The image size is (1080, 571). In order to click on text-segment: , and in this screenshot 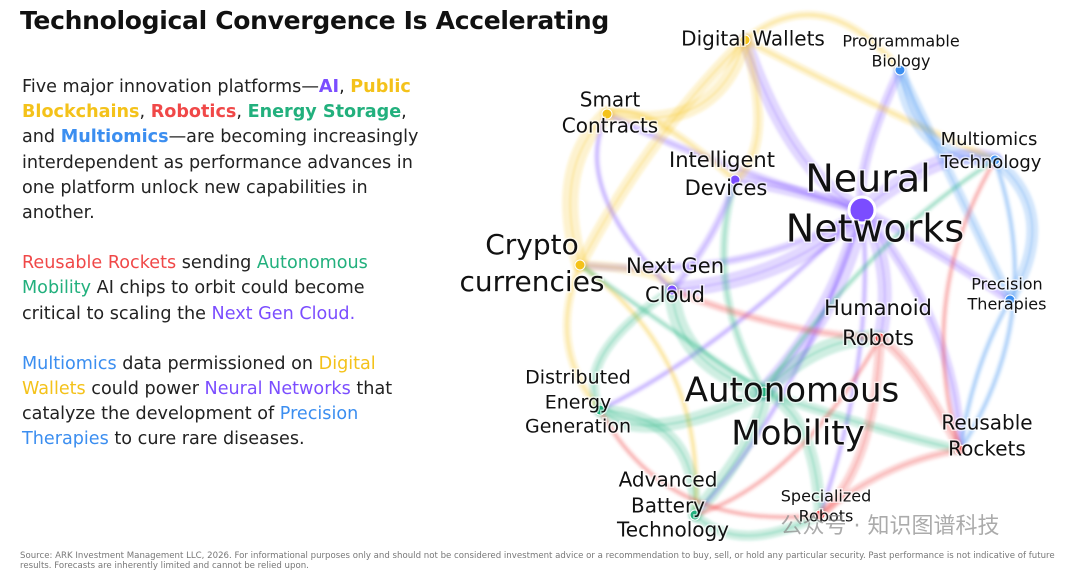, I will do `click(214, 125)`.